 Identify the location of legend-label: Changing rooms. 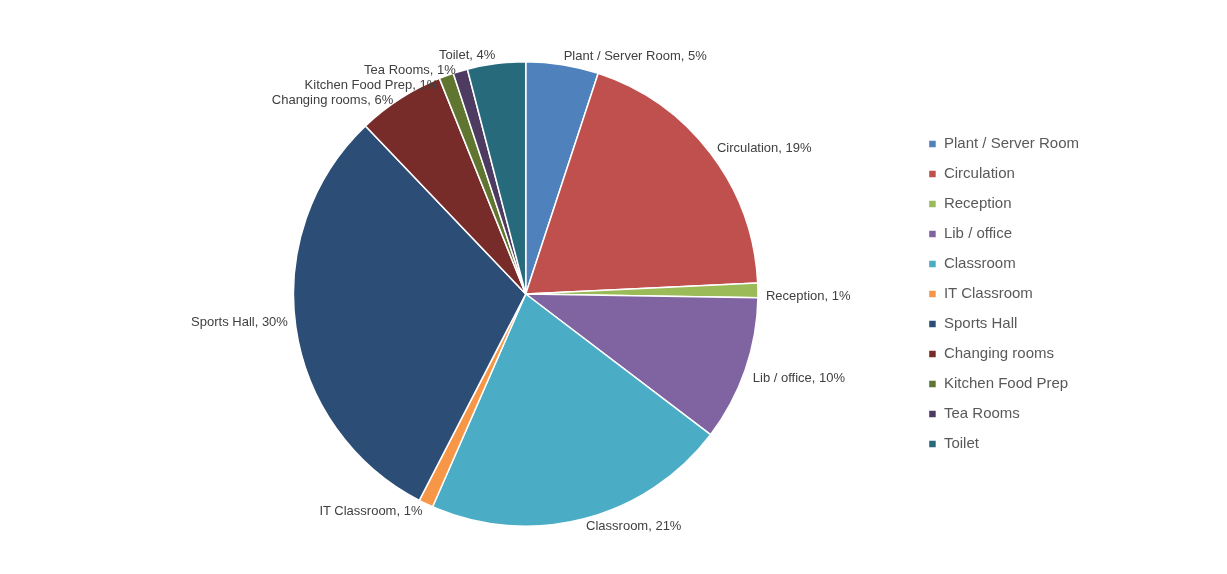
(999, 353).